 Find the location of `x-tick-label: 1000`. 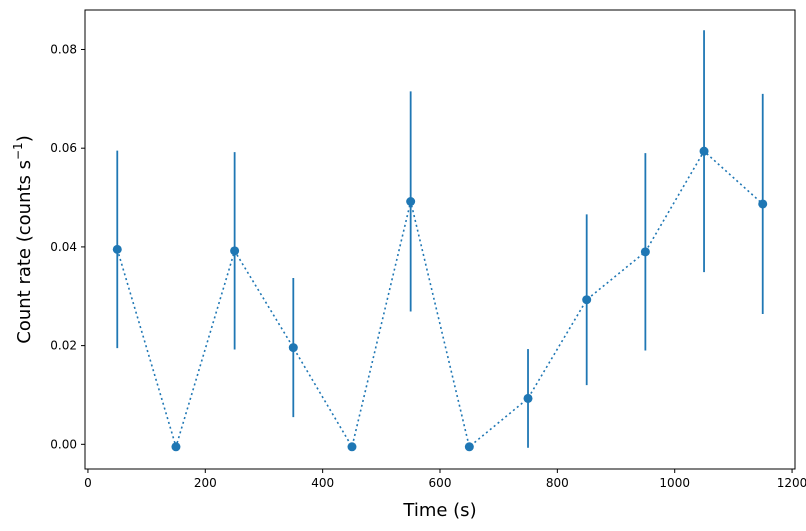

x-tick-label: 1000 is located at coordinates (674, 483).